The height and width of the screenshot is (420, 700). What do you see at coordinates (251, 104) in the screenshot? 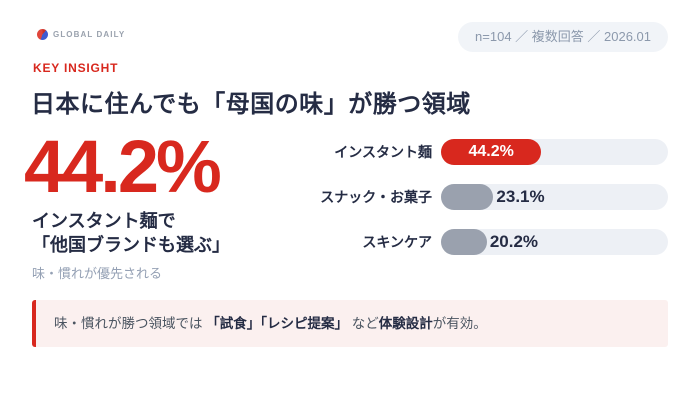
I see `page-title: 日本に住んでも「母国の味」が勝つ領域` at bounding box center [251, 104].